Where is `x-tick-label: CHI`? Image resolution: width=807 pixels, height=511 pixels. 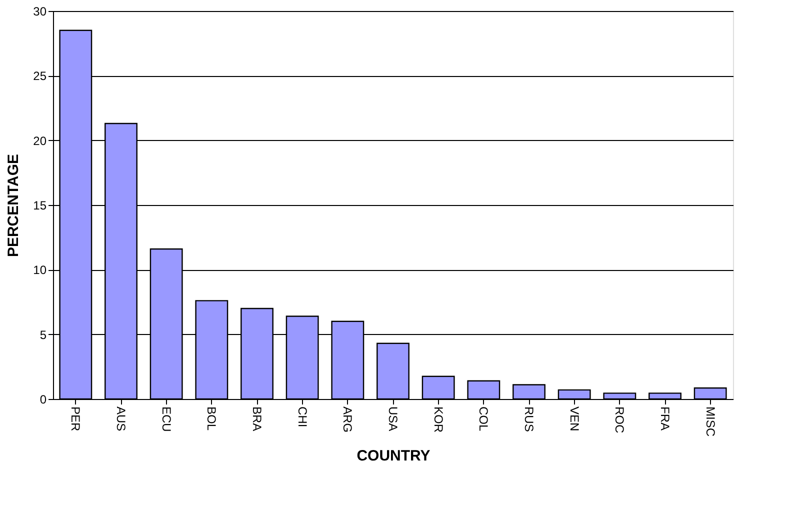
x-tick-label: CHI is located at coordinates (302, 417).